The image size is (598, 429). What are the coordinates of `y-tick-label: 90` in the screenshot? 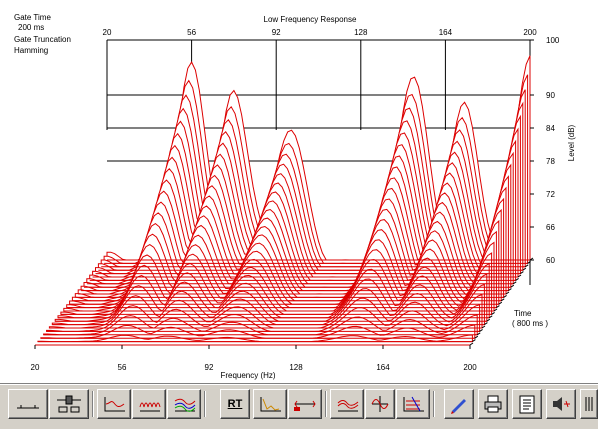 It's located at (550, 95).